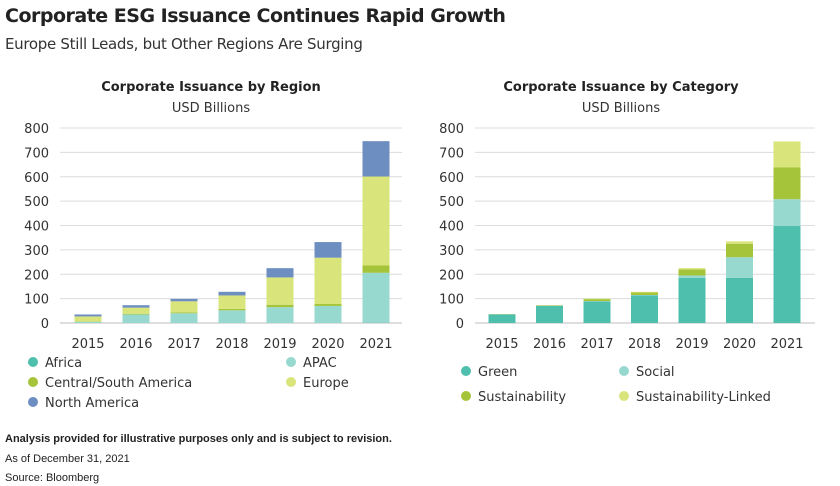  What do you see at coordinates (36, 227) in the screenshot?
I see `y-tick-label-0: 400` at bounding box center [36, 227].